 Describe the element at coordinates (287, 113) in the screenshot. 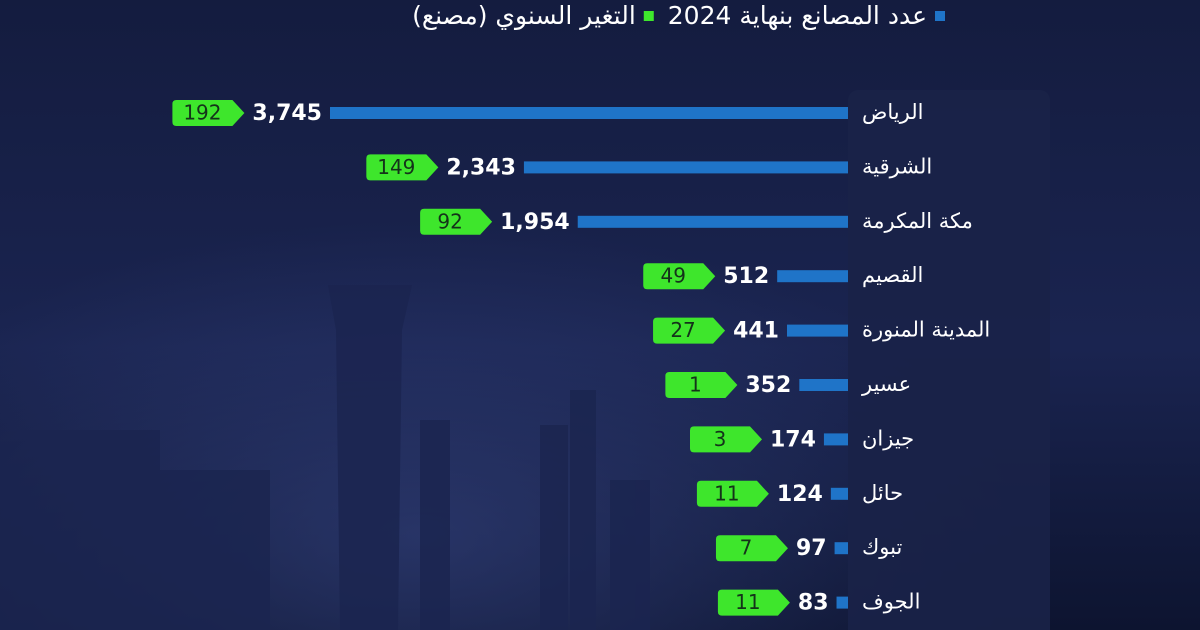

I see `value-label: 3,745` at that location.